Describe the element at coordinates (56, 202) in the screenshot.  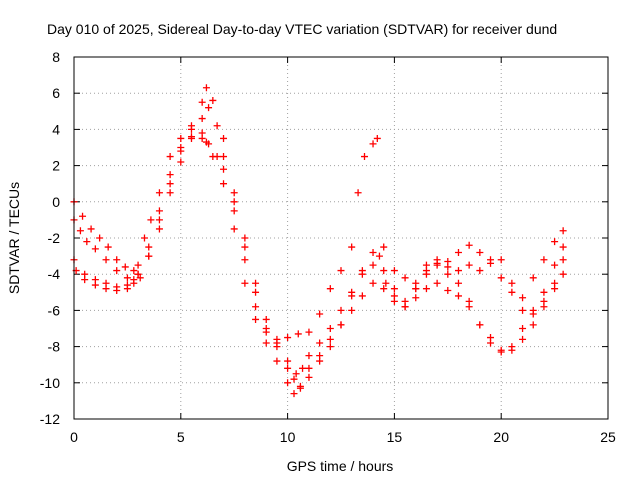
I see `y-tick-label: 0` at that location.